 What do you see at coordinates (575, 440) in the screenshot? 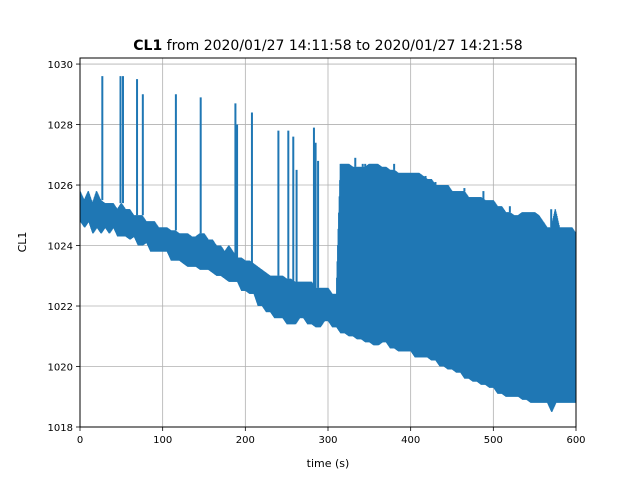
I see `x-tick-label: 600` at bounding box center [575, 440].